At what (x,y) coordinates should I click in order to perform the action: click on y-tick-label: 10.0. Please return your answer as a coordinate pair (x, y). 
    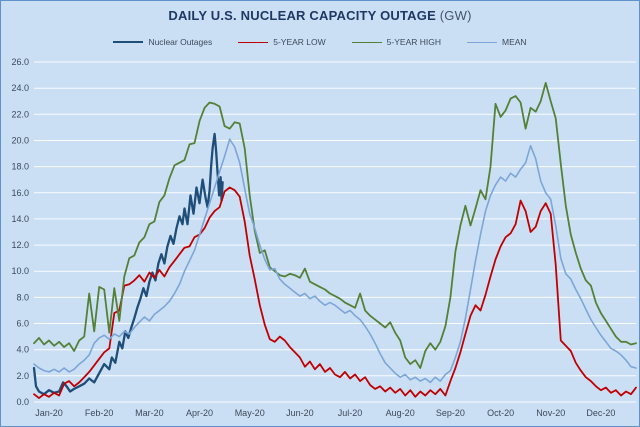
    Looking at the image, I should click on (20, 271).